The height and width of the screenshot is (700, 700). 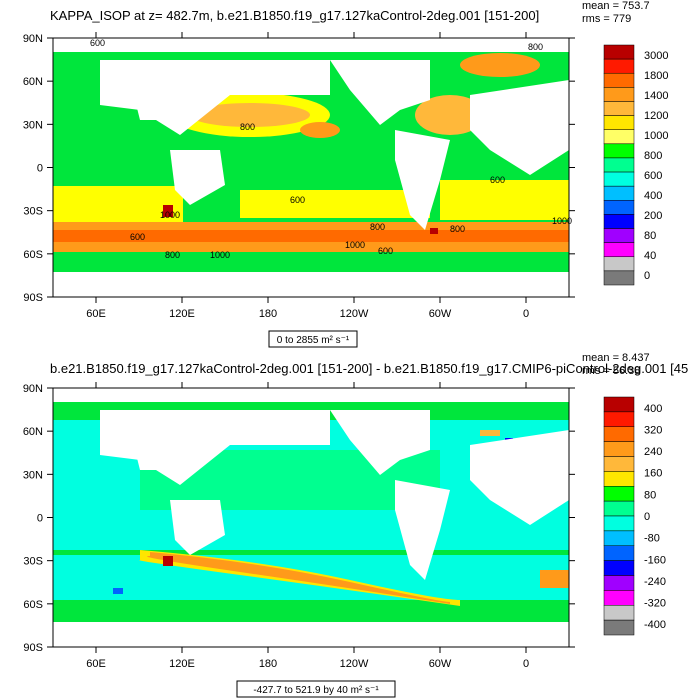 I want to click on colorbar-label: 1400, so click(x=656, y=96).